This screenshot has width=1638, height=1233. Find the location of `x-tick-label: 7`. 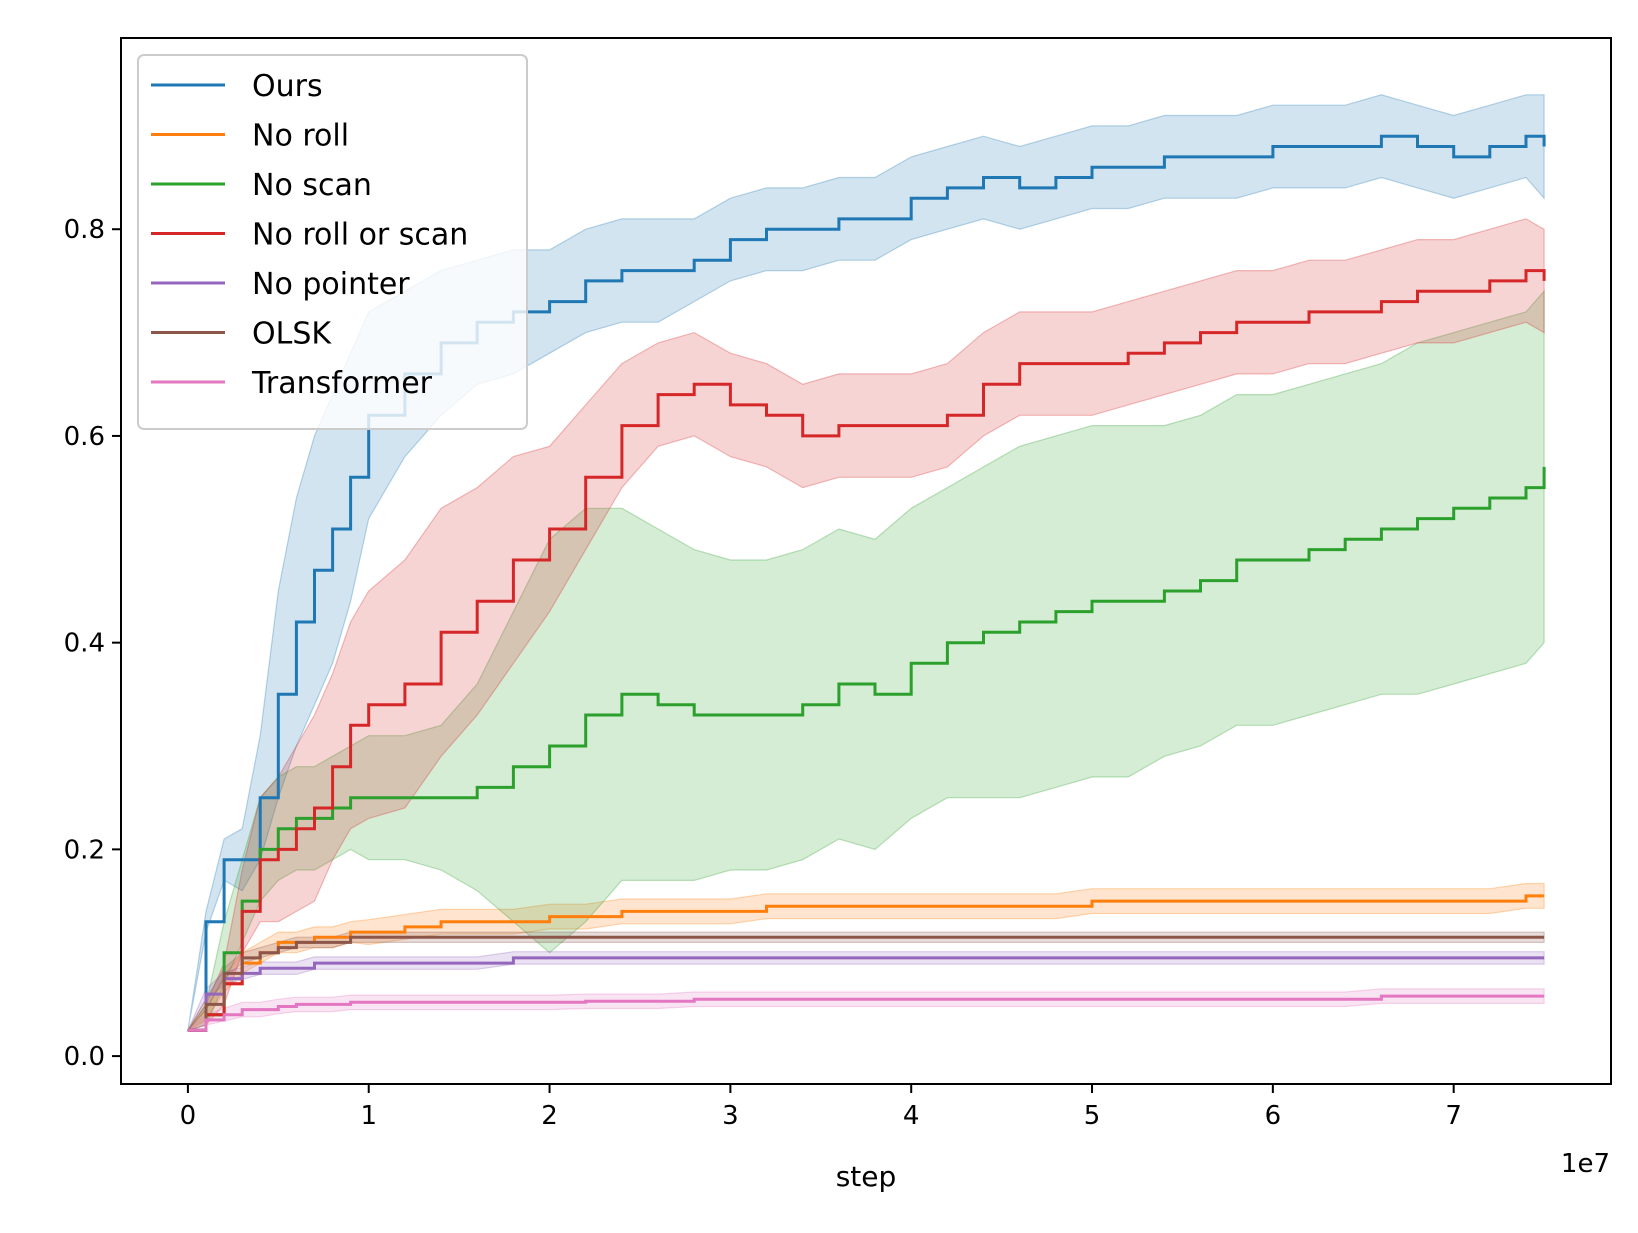

x-tick-label: 7 is located at coordinates (1453, 1116).